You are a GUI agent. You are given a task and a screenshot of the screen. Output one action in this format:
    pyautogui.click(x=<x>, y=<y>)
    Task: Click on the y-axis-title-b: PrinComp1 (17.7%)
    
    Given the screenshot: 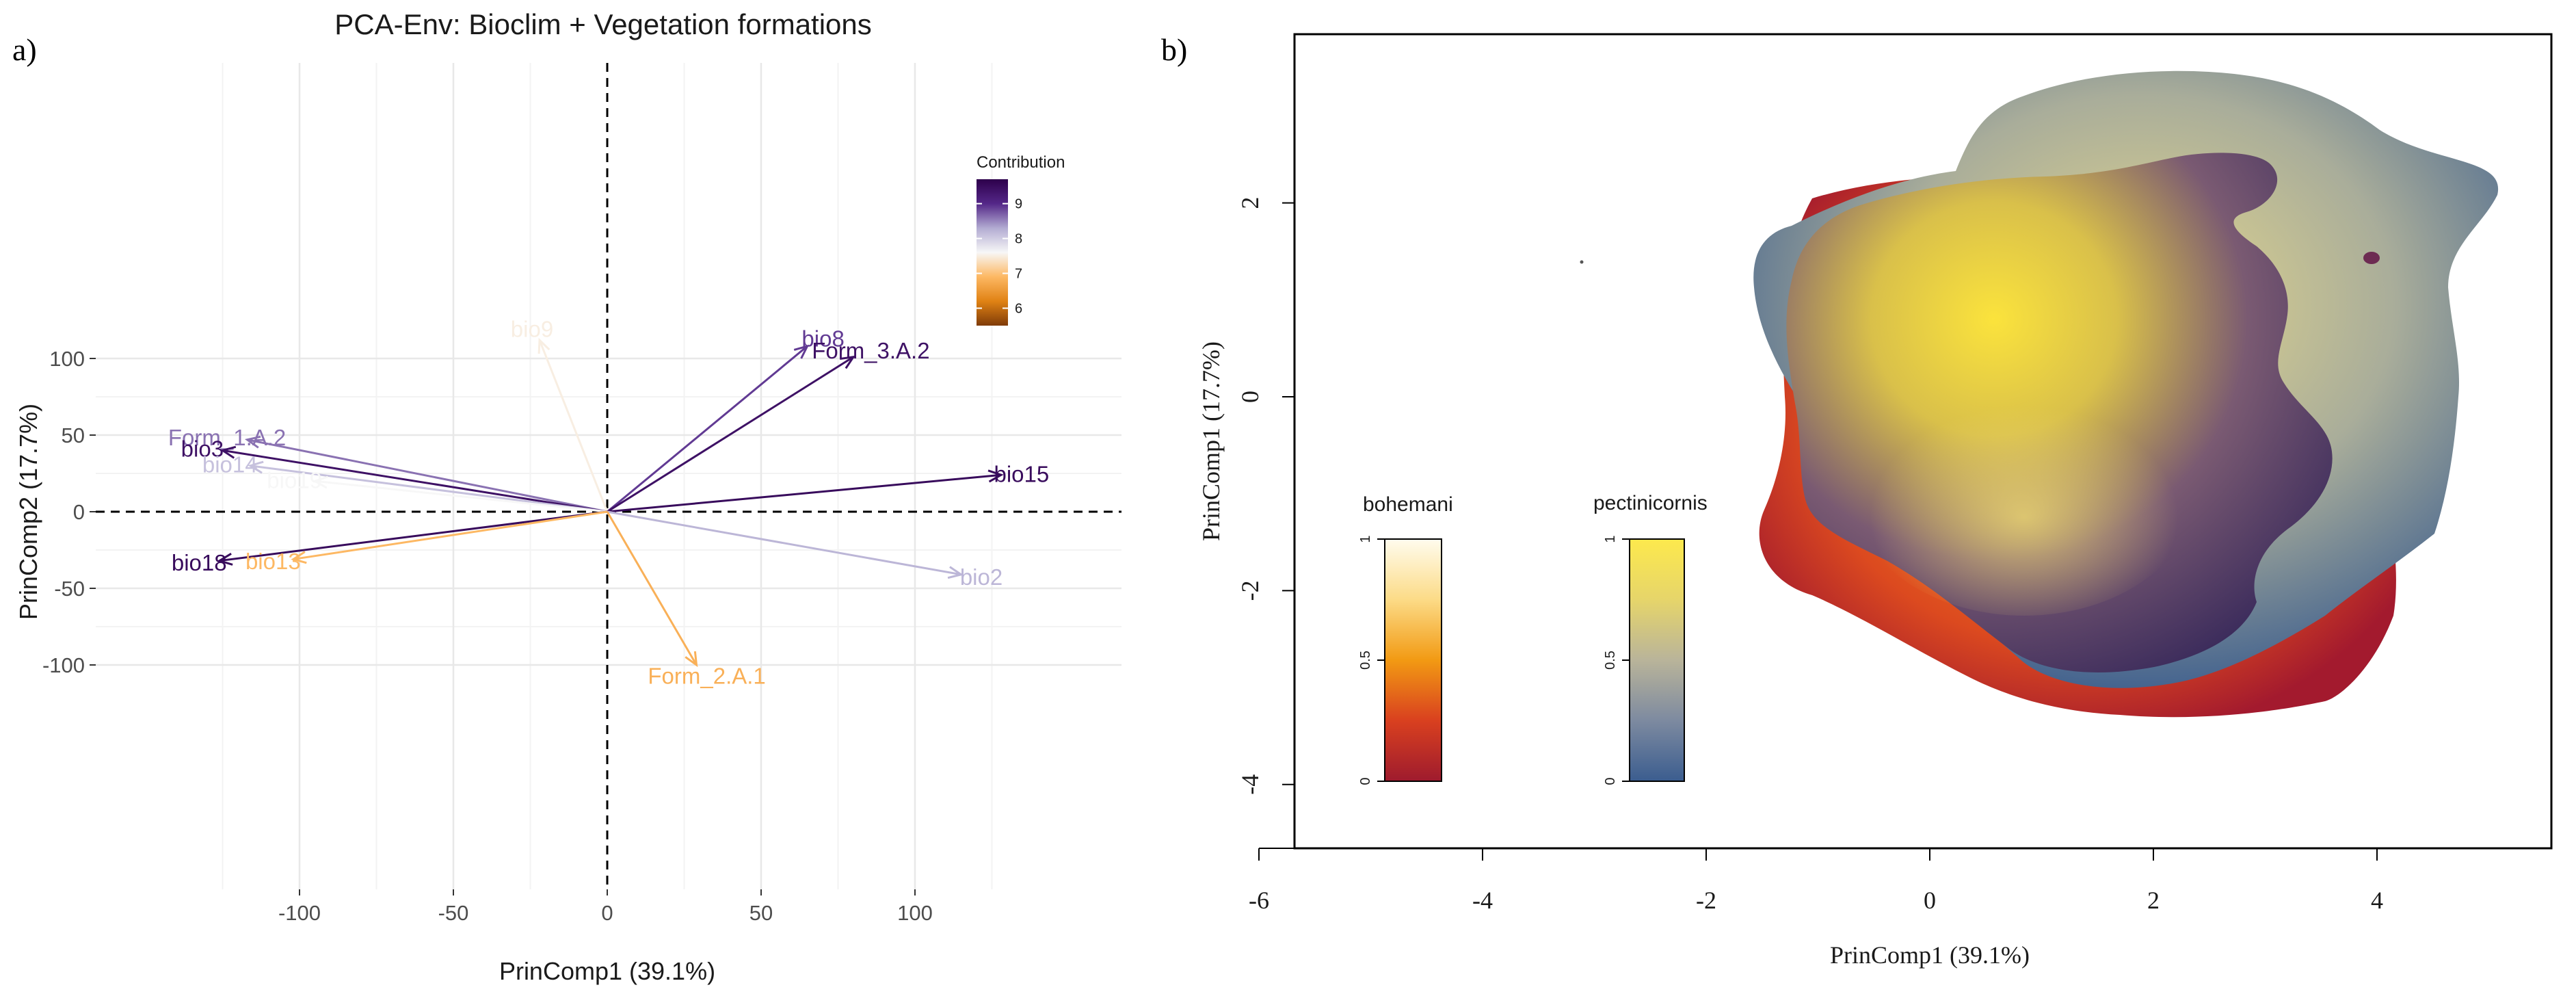 What is the action you would take?
    pyautogui.click(x=1211, y=441)
    